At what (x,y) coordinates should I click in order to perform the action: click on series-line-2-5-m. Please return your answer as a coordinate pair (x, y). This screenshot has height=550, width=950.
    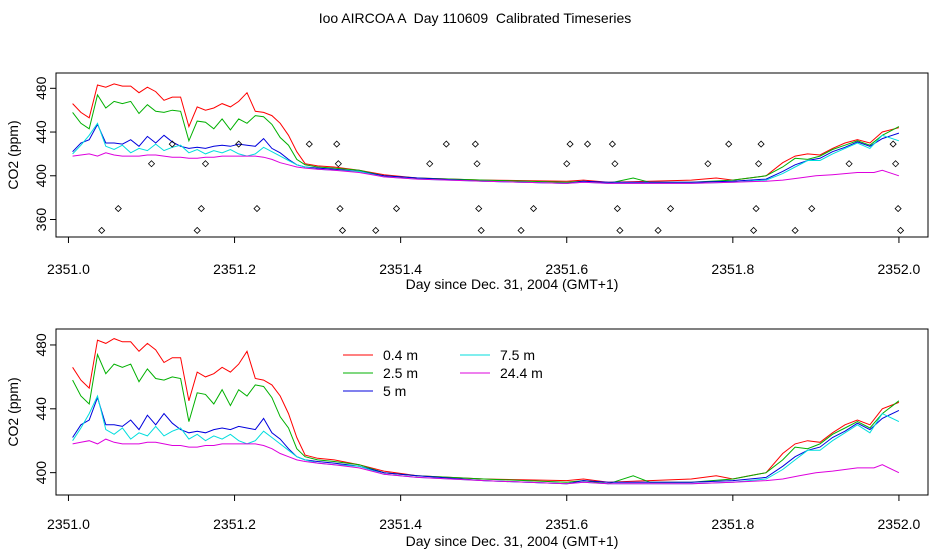
    Looking at the image, I should click on (486, 138).